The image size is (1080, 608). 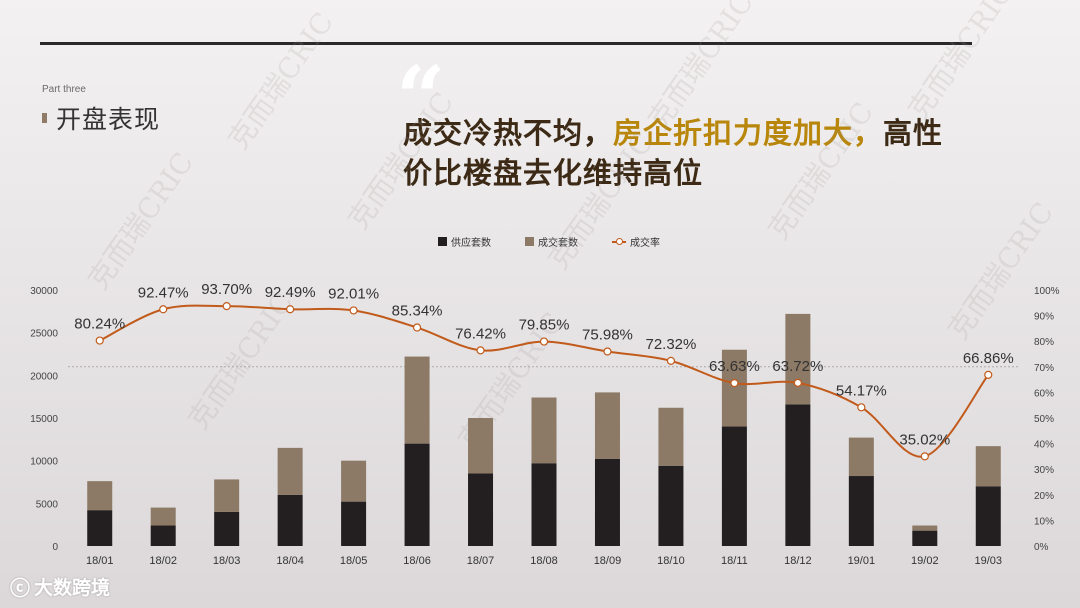 I want to click on headline-segment: 房企折扣力度加大，, so click(x=748, y=133).